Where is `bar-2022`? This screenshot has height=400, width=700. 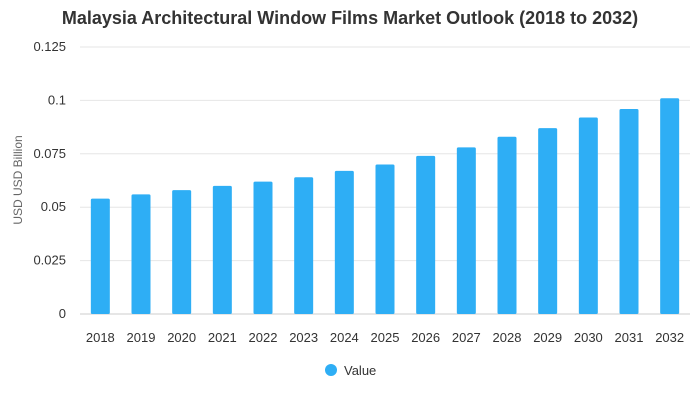 bar-2022 is located at coordinates (263, 247).